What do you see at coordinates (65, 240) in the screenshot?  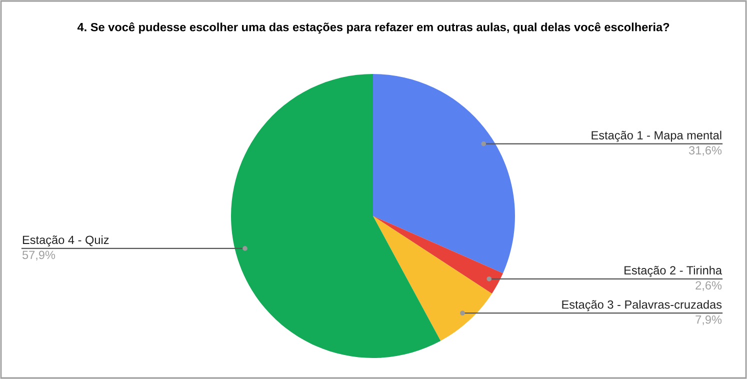 I see `slice-label: Estação 4 - Quiz` at bounding box center [65, 240].